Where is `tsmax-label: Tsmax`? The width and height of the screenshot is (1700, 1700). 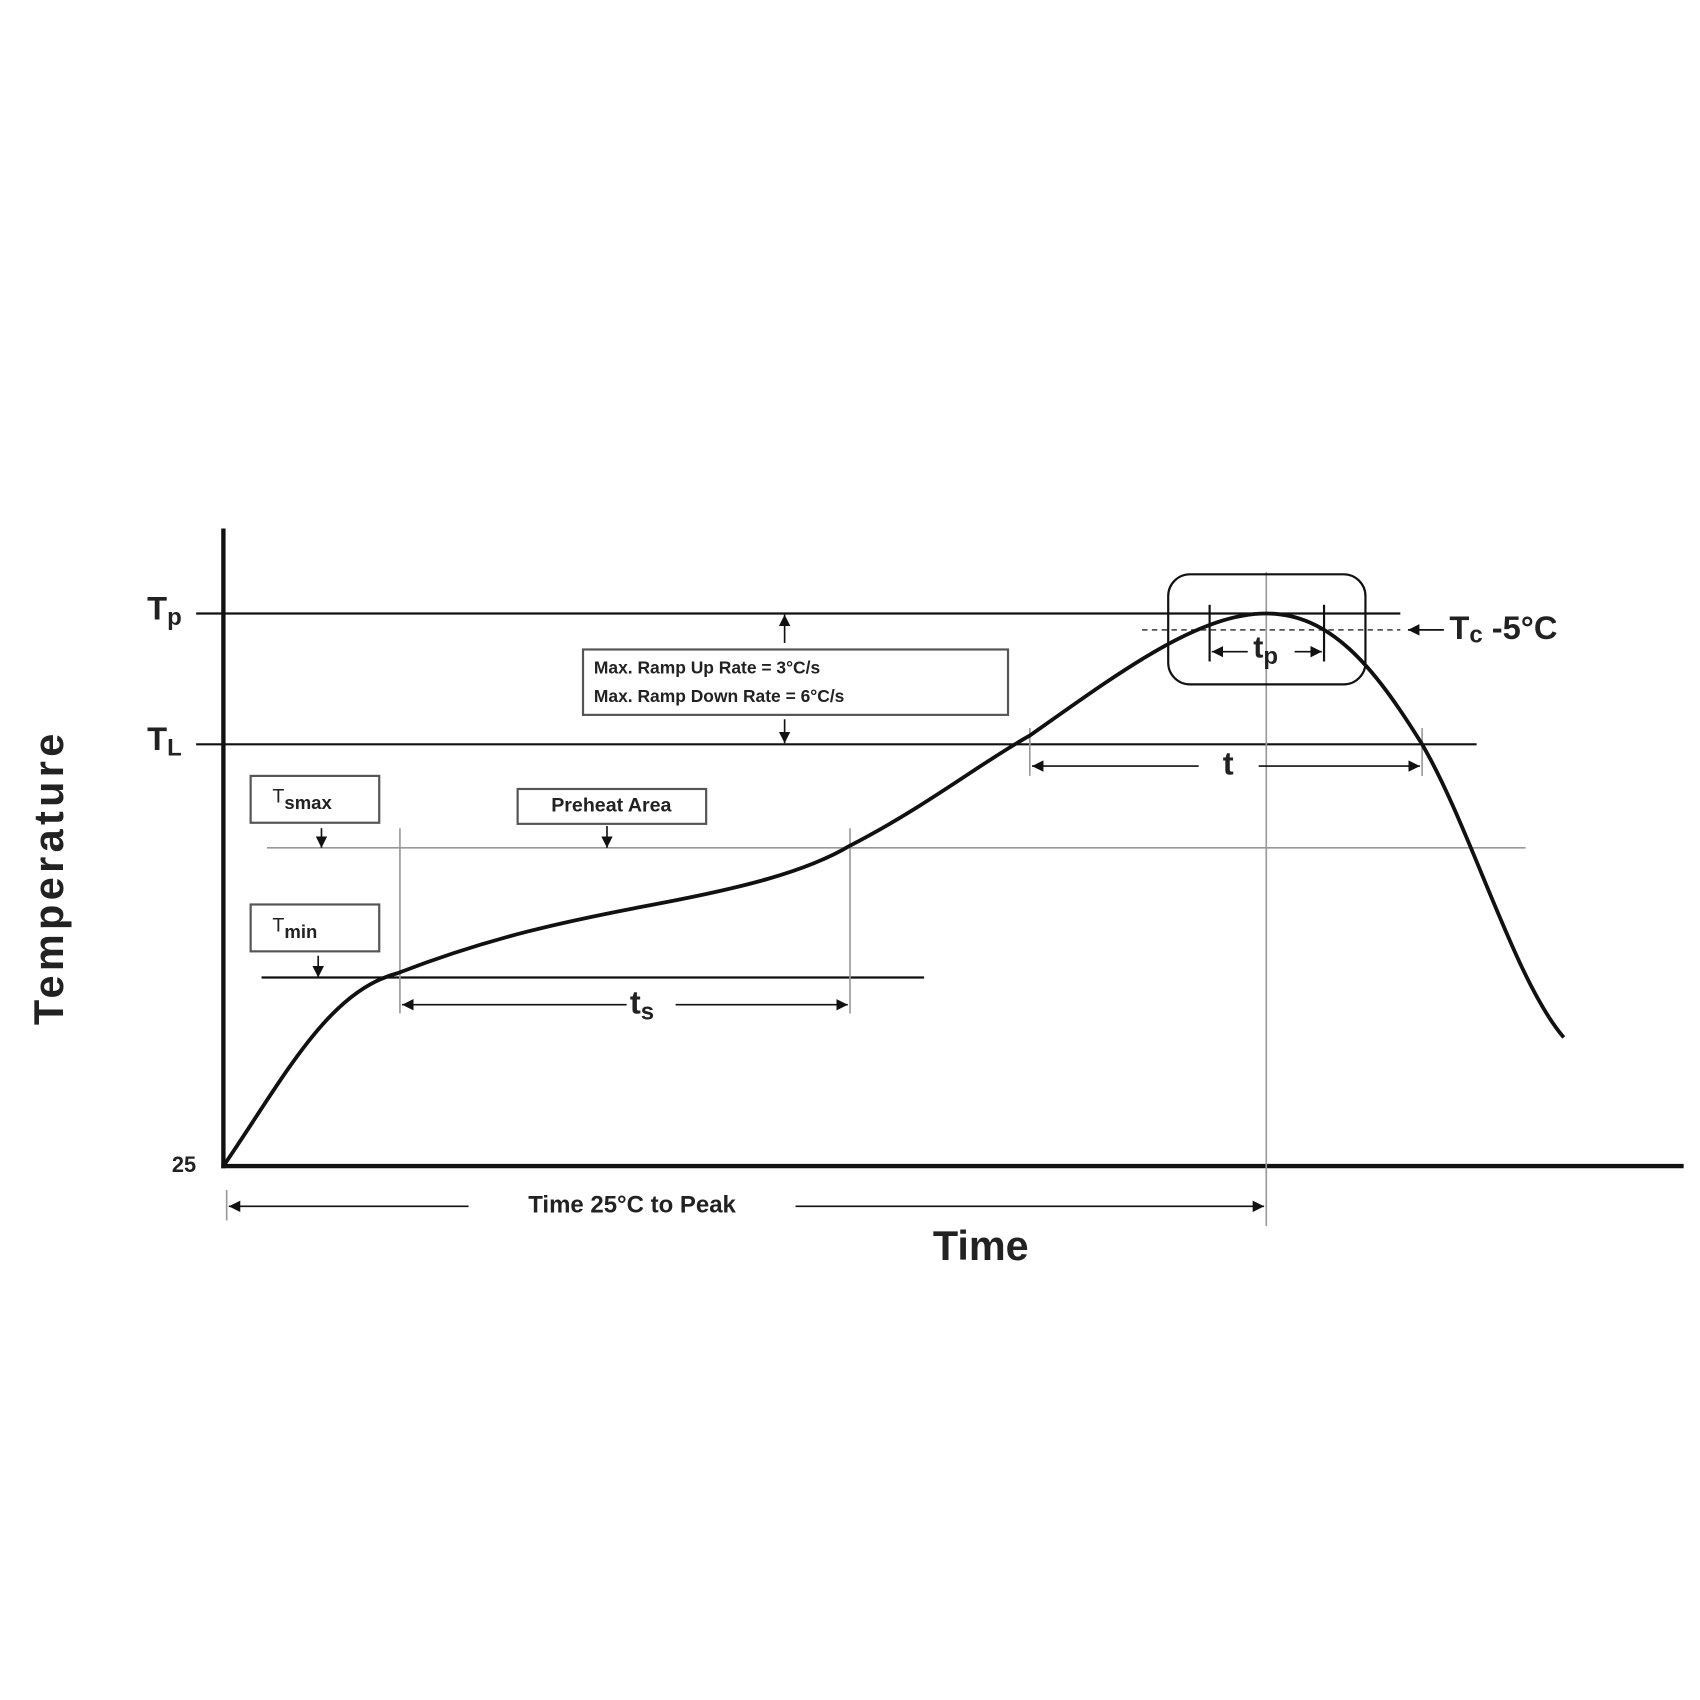
tsmax-label: Tsmax is located at coordinates (302, 799).